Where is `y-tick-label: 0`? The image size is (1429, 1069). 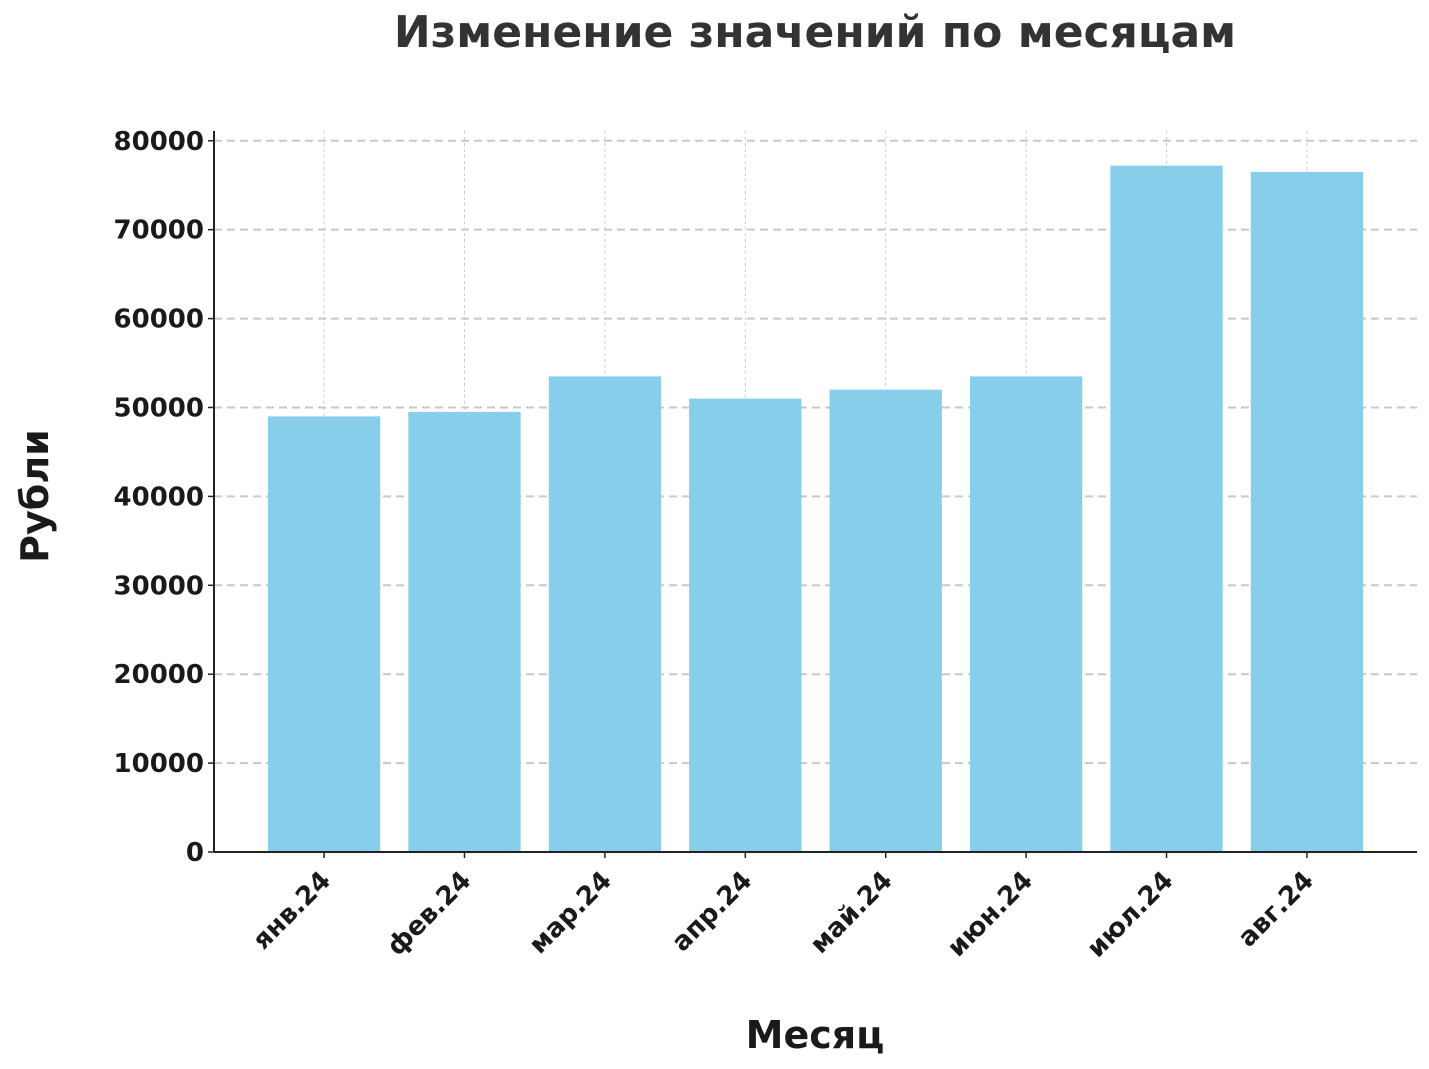 y-tick-label: 0 is located at coordinates (195, 853).